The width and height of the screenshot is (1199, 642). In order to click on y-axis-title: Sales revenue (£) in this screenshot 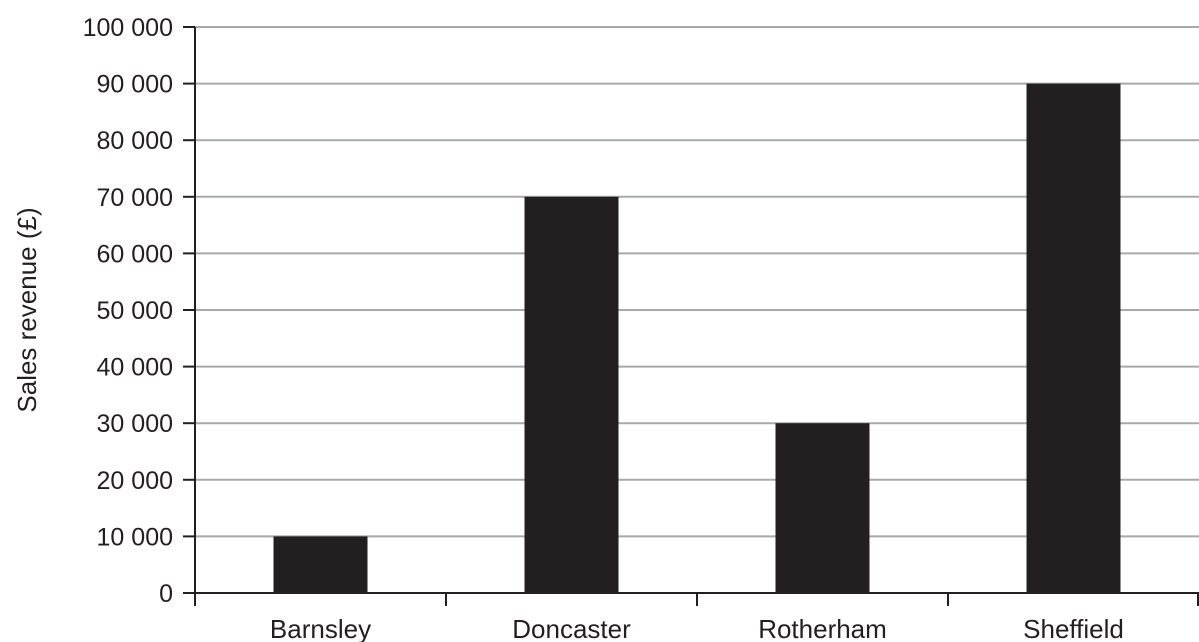, I will do `click(27, 309)`.